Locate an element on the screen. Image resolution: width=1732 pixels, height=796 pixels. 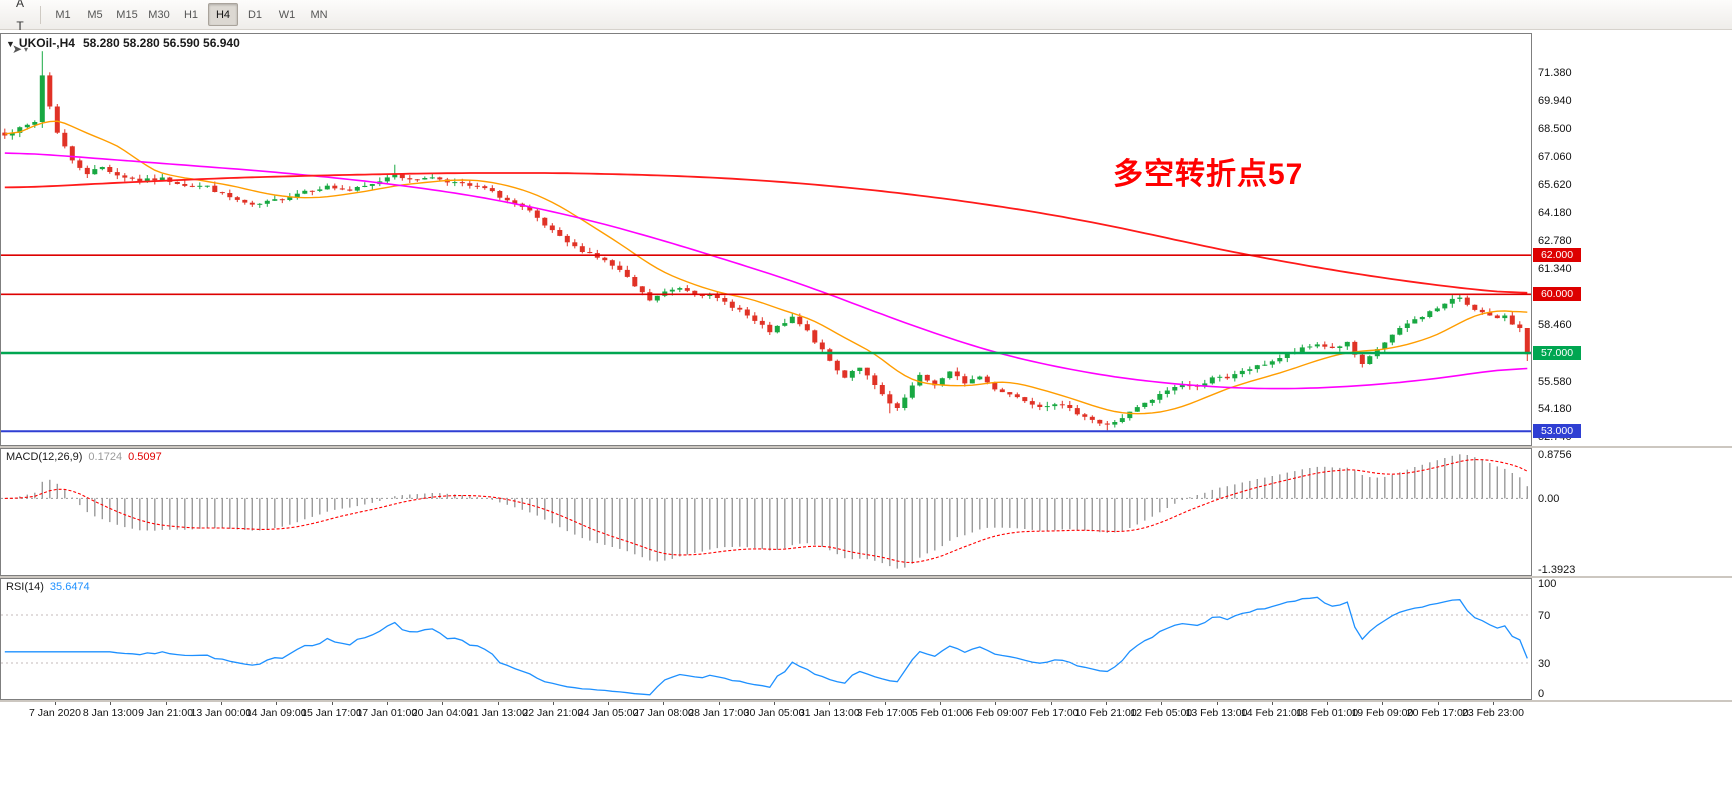
time-axis-label: 13 Feb 13:00 is located at coordinates (1216, 713).